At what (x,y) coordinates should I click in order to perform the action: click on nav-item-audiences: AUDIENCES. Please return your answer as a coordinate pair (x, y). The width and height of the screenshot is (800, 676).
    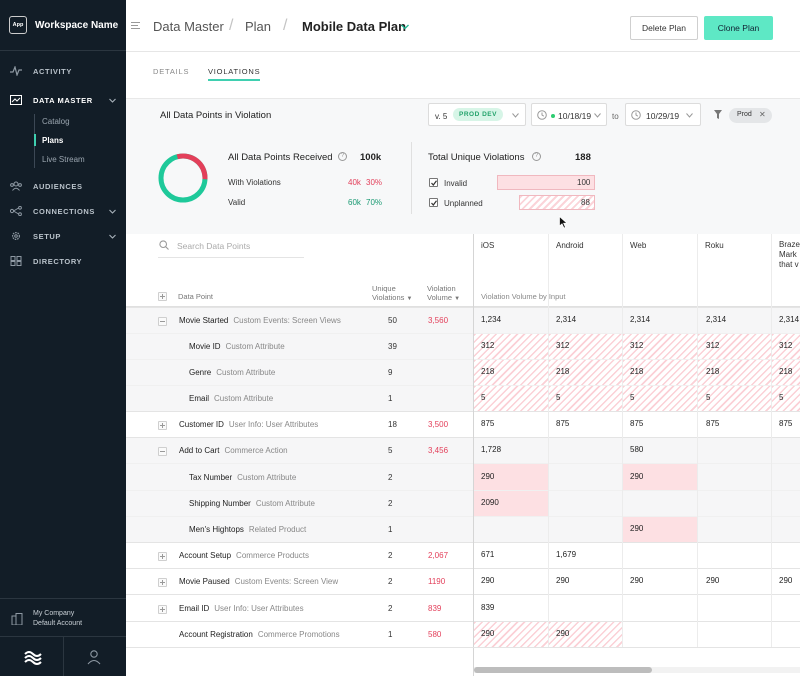
    Looking at the image, I should click on (63, 186).